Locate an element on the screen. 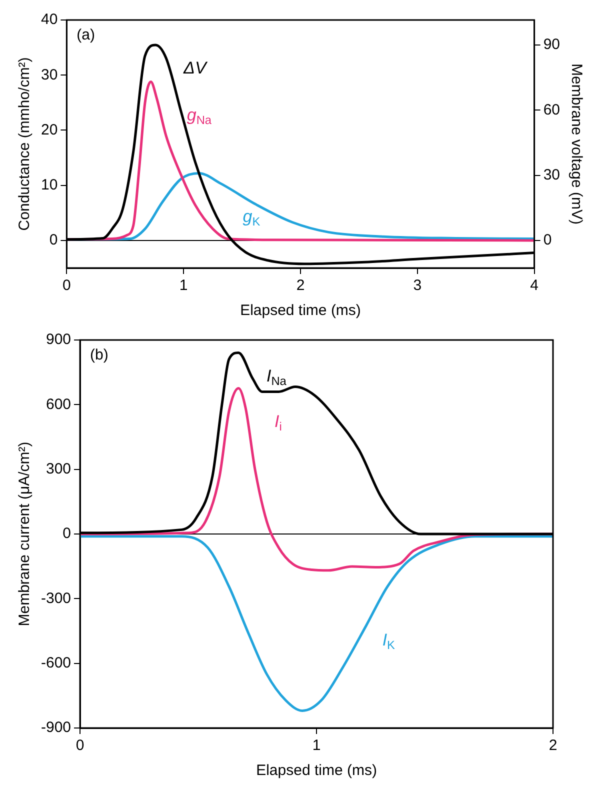  y2-tick-label: 30 is located at coordinates (551, 175).